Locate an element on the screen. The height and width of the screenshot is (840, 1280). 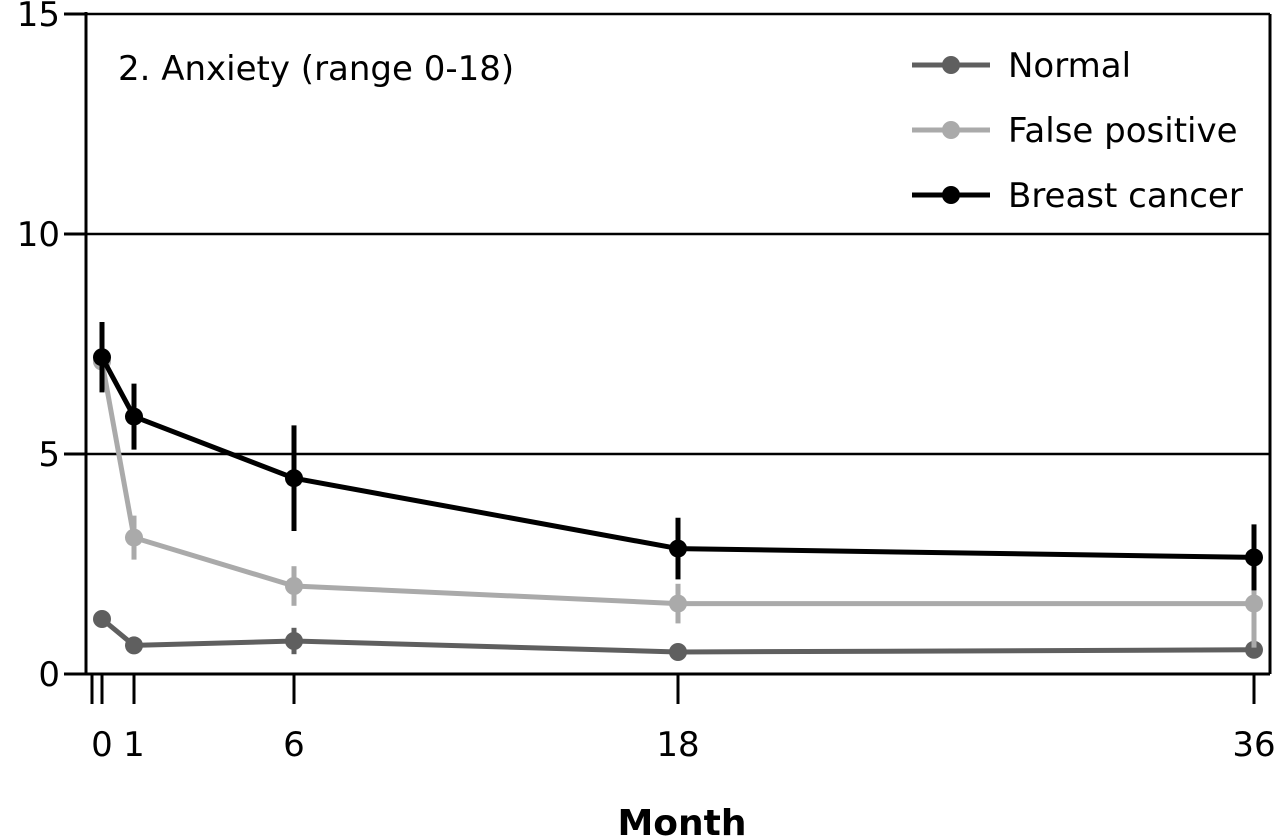
legend-label: Breast cancer is located at coordinates (1125, 196).